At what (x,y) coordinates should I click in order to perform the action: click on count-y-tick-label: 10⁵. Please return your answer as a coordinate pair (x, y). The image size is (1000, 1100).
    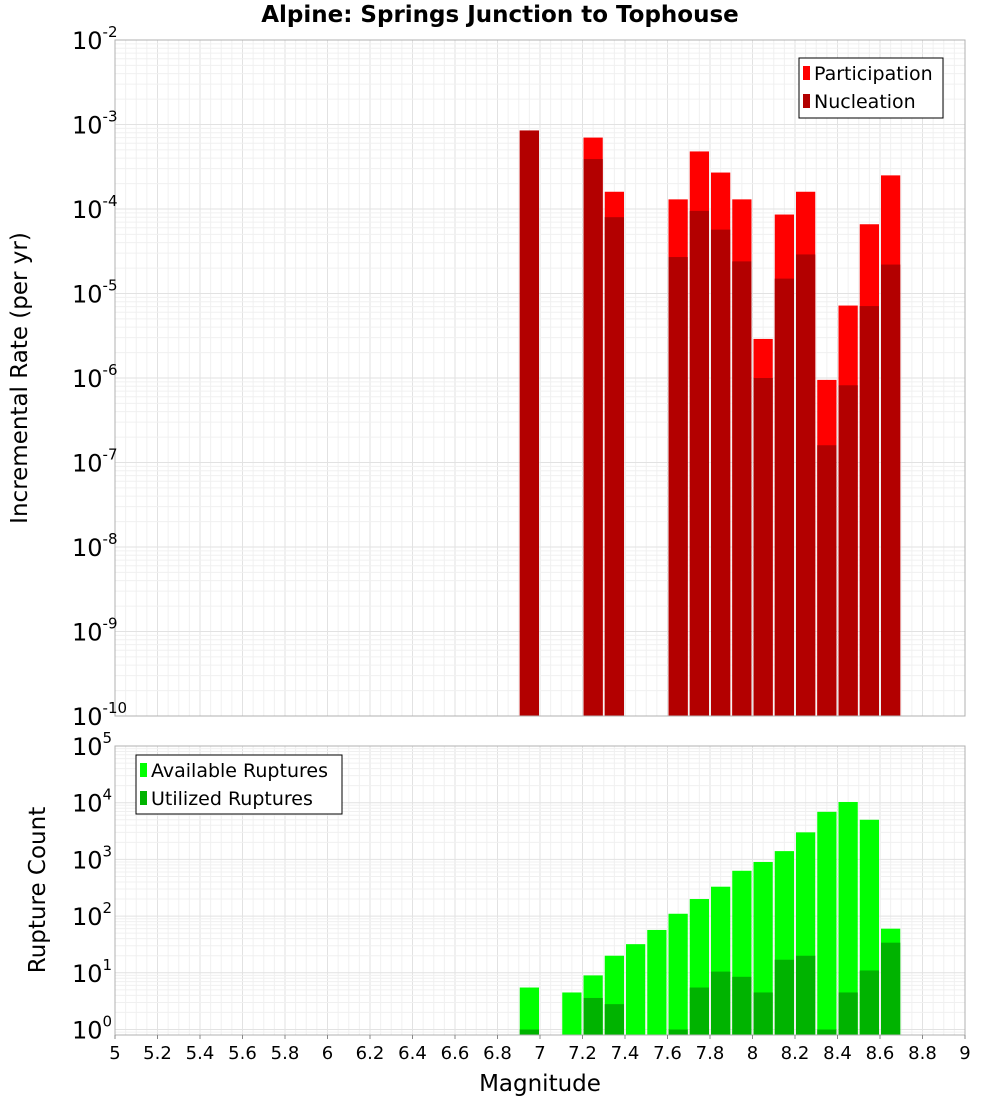
    Looking at the image, I should click on (92, 745).